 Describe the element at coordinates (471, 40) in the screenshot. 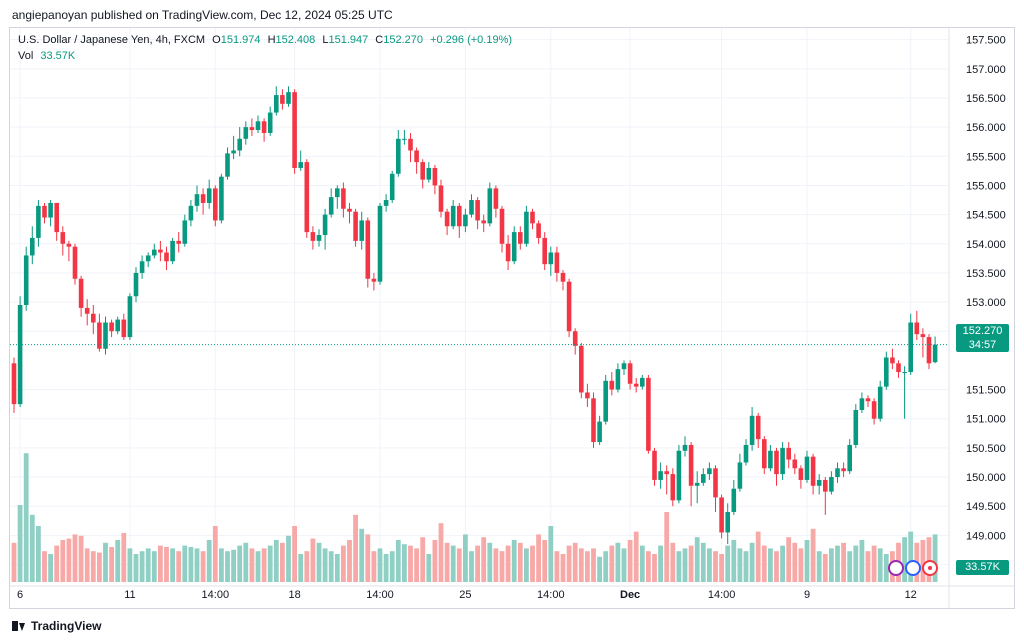

I see `change-value: +0.296 (+0.19%)` at that location.